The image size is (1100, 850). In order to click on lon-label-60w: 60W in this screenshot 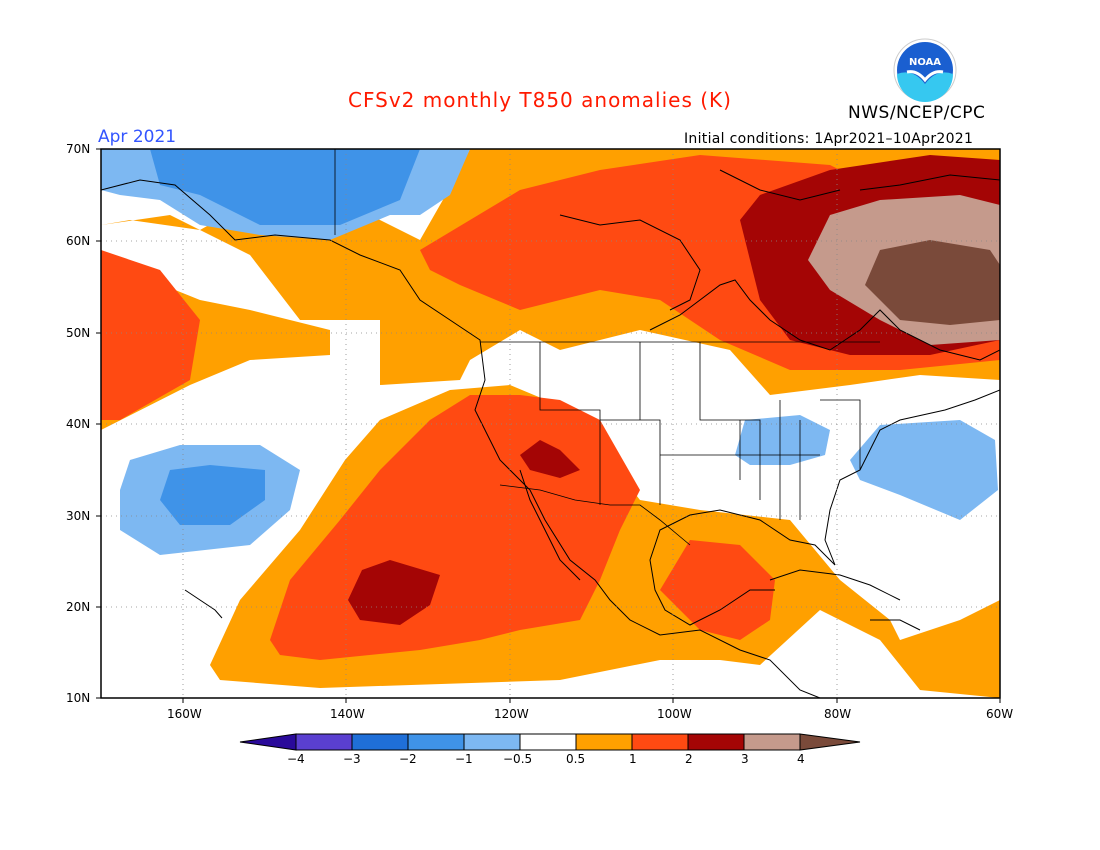, I will do `click(1000, 714)`.